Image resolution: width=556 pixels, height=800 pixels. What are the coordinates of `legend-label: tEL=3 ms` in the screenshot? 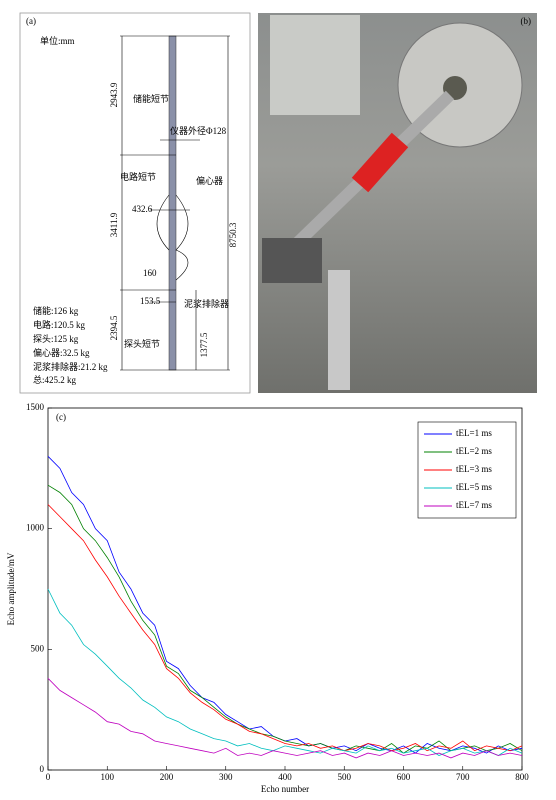 It's located at (474, 469).